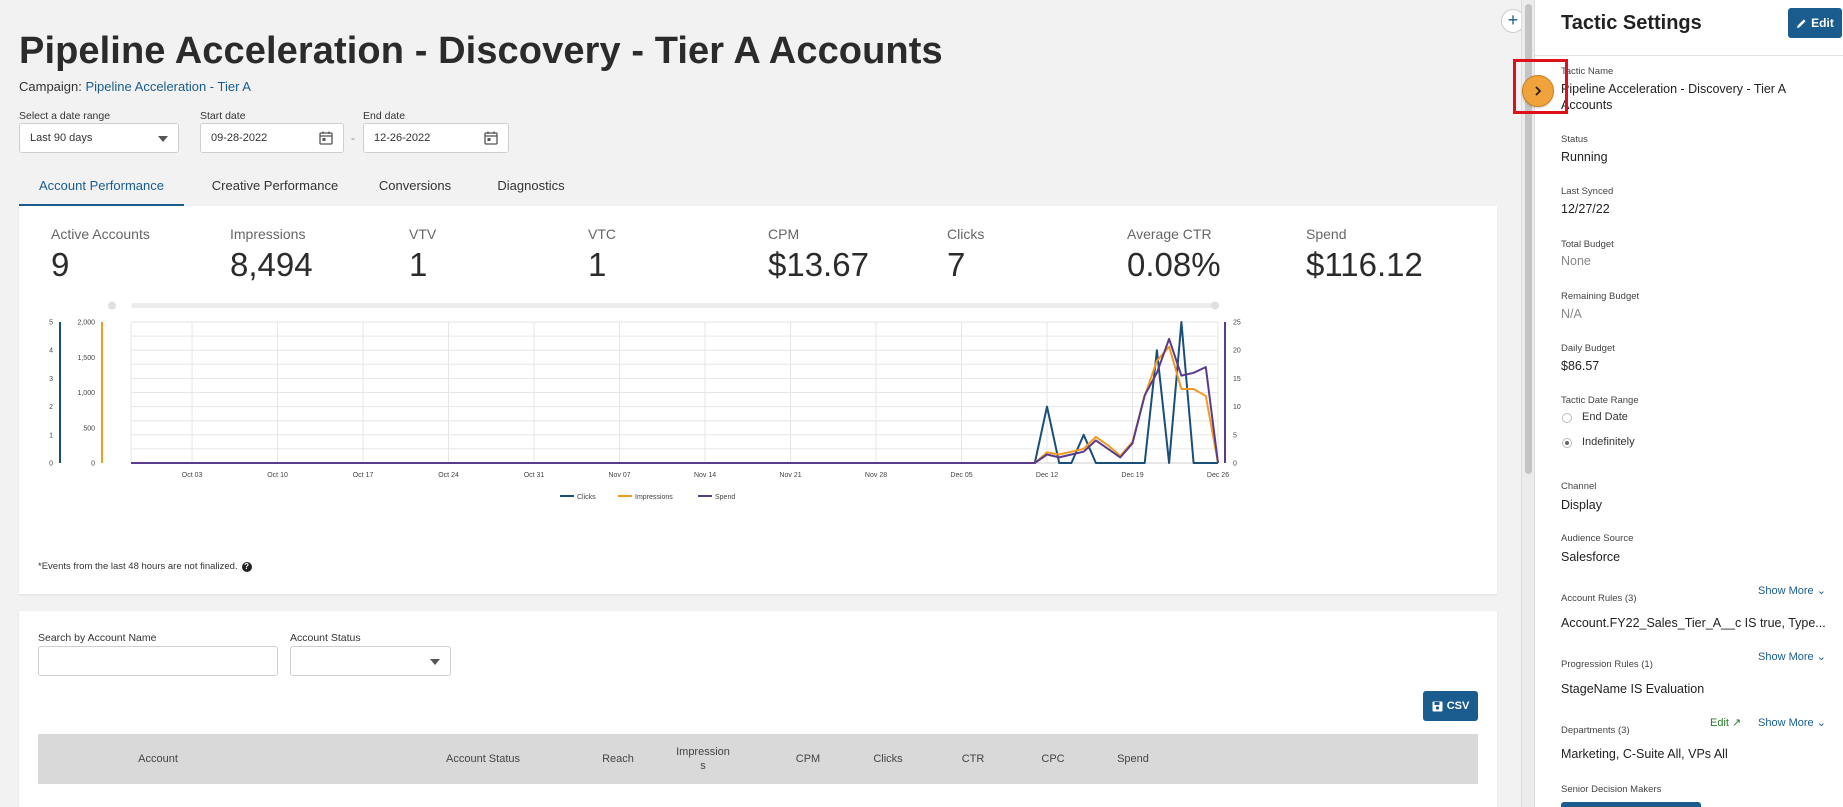 The image size is (1843, 807). Describe the element at coordinates (1237, 379) in the screenshot. I see `spend-tick-label: 15` at that location.